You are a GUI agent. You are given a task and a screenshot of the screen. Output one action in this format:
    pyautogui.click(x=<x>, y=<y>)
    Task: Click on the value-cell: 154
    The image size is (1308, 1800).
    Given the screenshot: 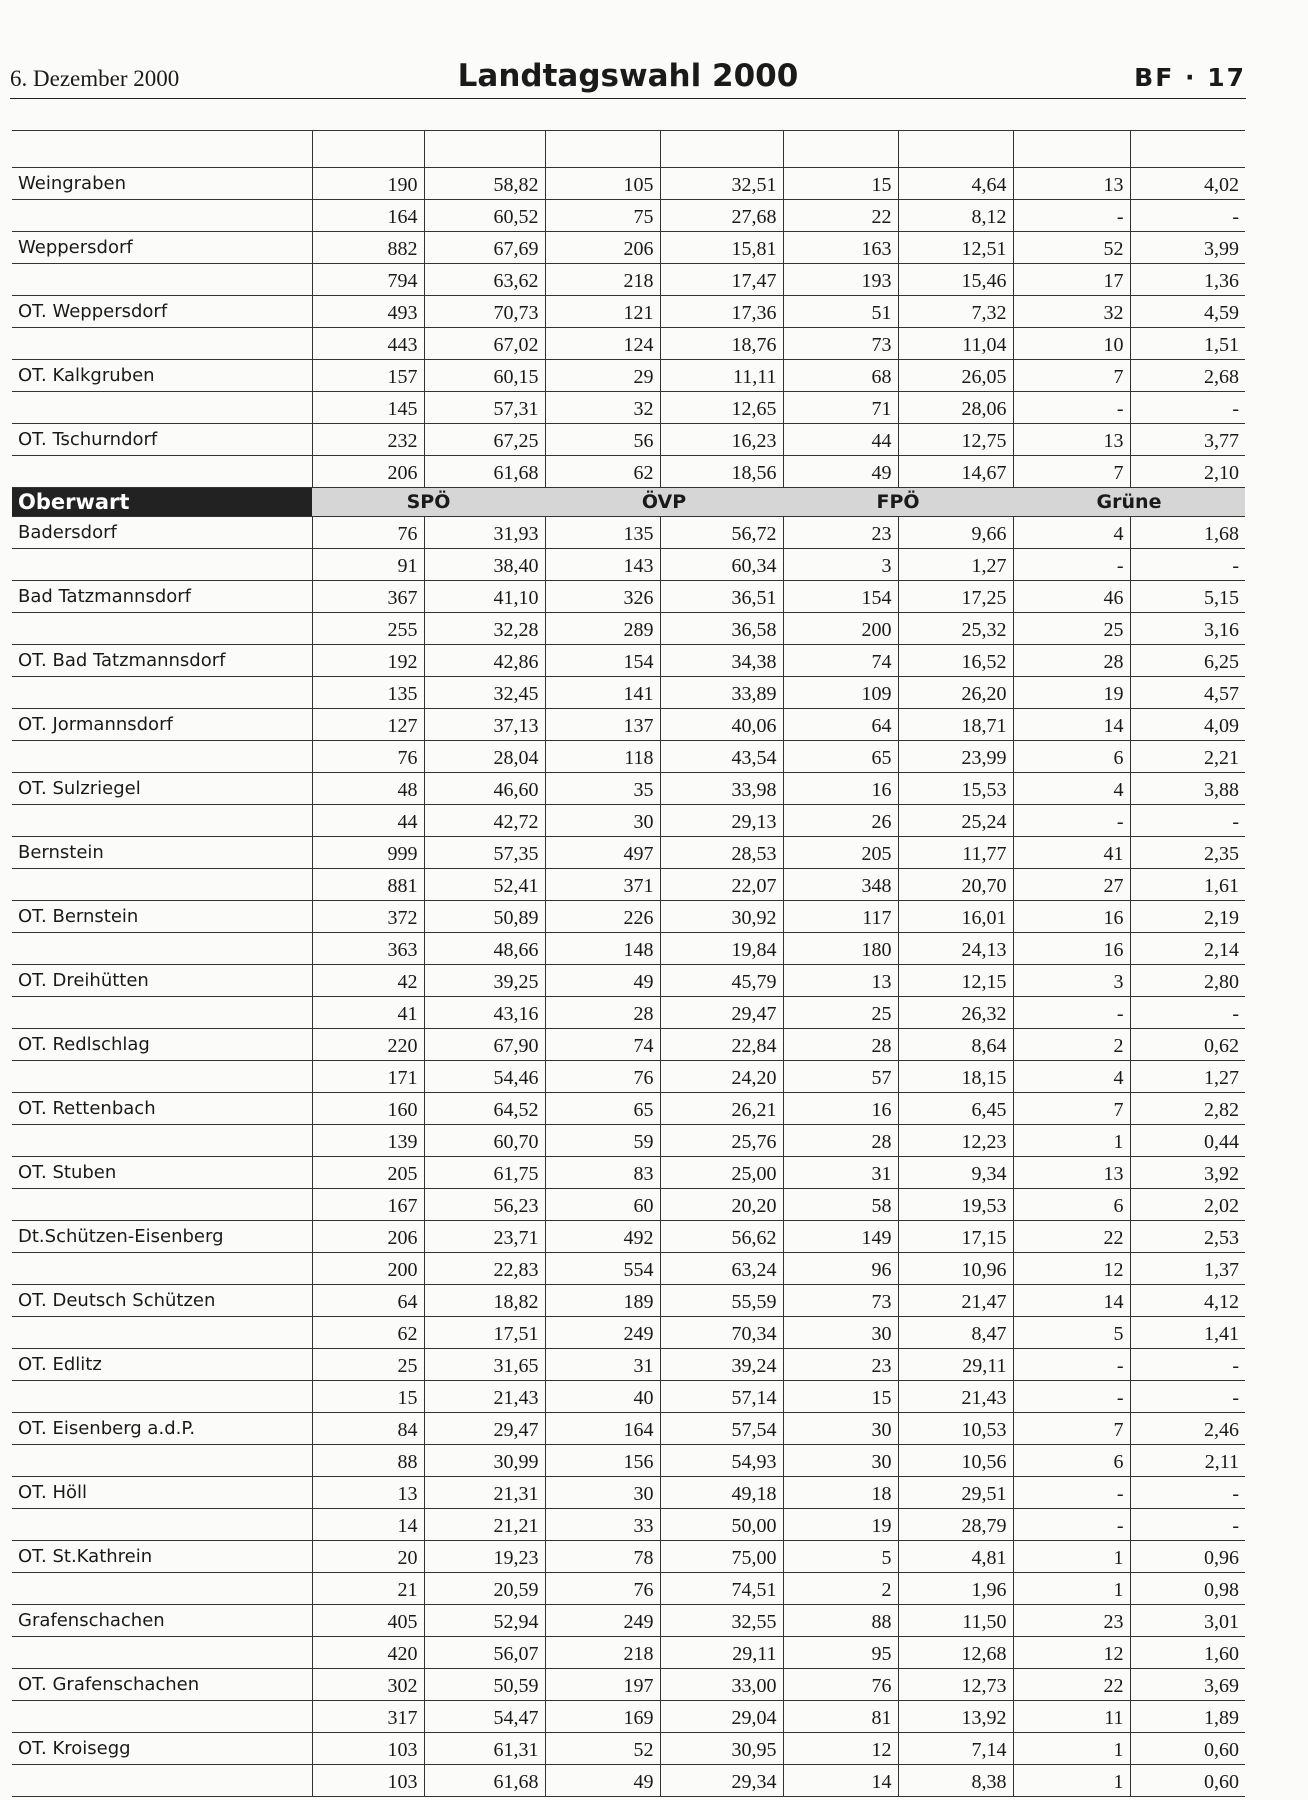 What is the action you would take?
    pyautogui.click(x=602, y=660)
    